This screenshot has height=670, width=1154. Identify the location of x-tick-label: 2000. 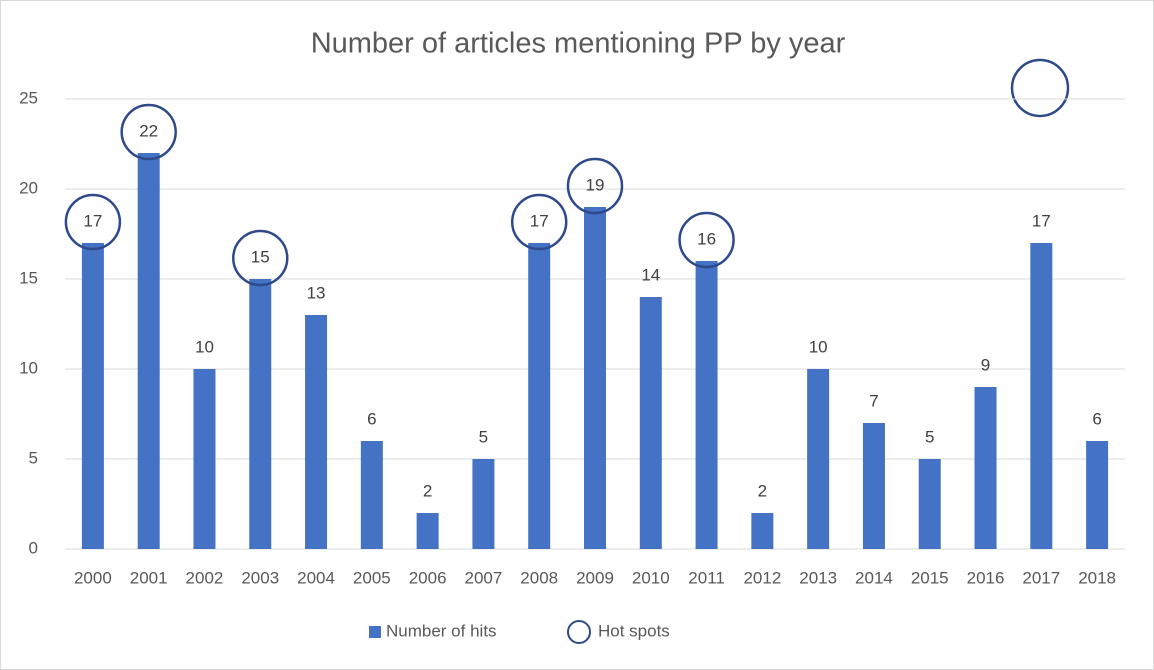
(93, 577).